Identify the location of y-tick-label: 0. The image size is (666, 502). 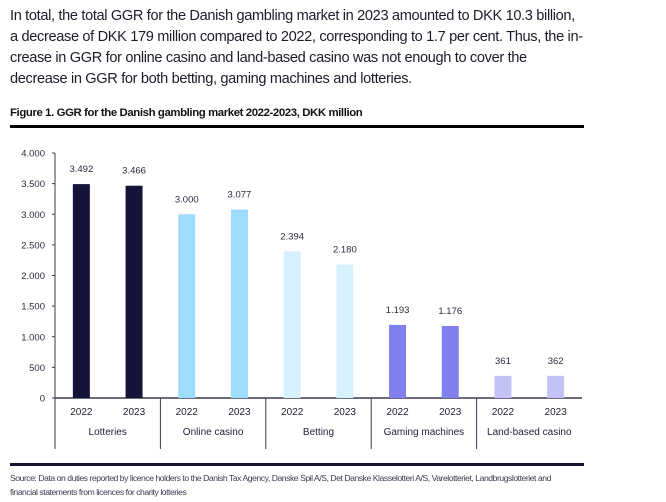
(42, 399).